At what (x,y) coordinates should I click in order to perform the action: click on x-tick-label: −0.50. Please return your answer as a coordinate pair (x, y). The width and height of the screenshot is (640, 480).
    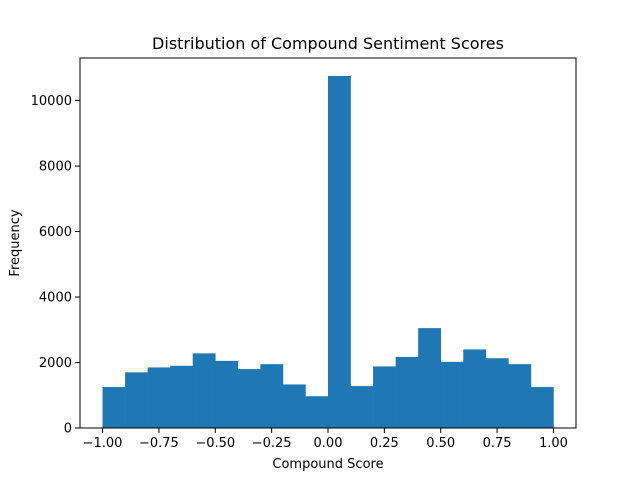
    Looking at the image, I should click on (215, 443).